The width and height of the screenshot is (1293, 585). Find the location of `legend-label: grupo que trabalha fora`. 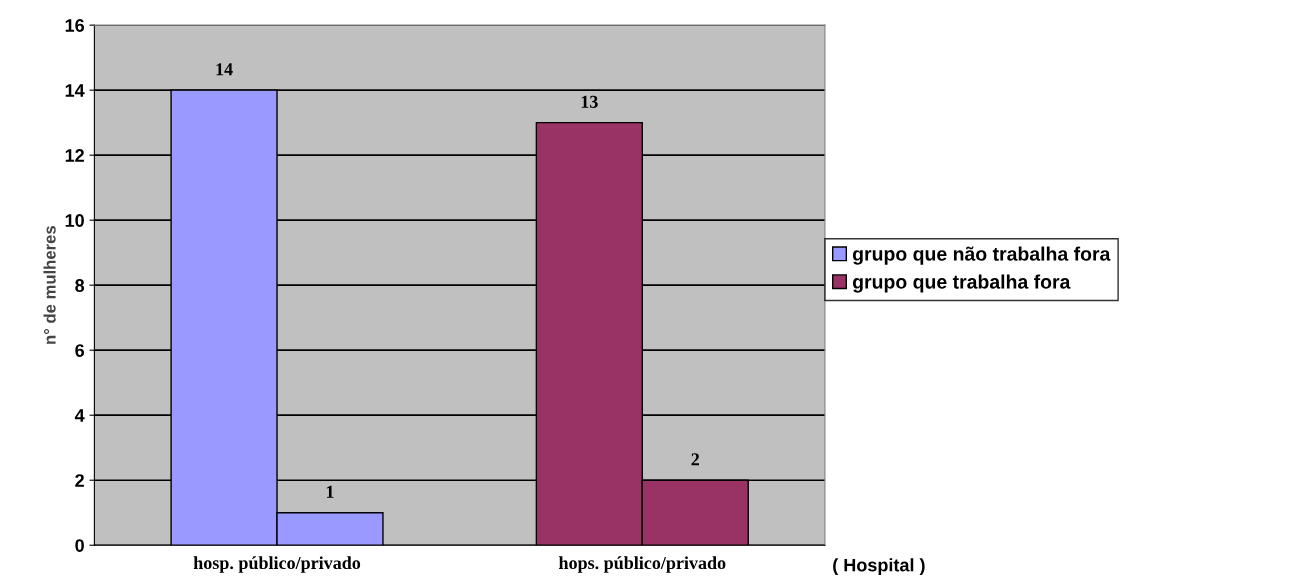

legend-label: grupo que trabalha fora is located at coordinates (961, 283).